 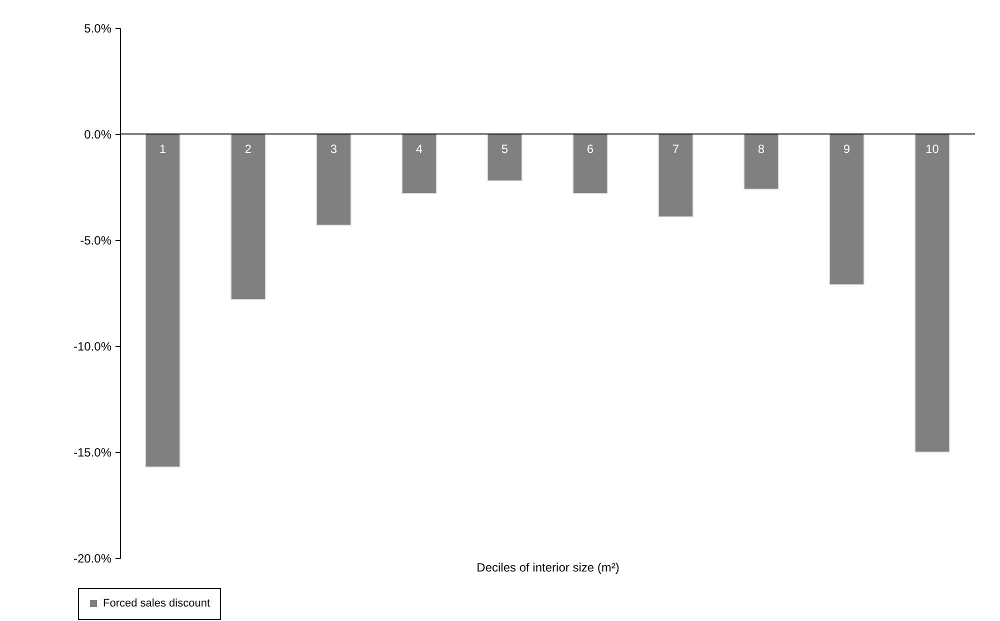 I want to click on x-tick-label: 6, so click(x=590, y=149).